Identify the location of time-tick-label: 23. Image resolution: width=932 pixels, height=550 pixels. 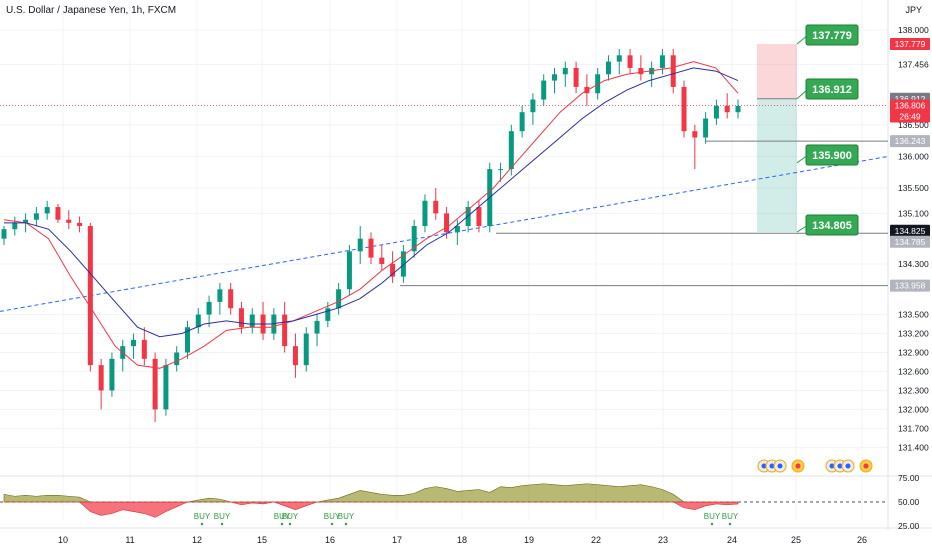
(663, 540).